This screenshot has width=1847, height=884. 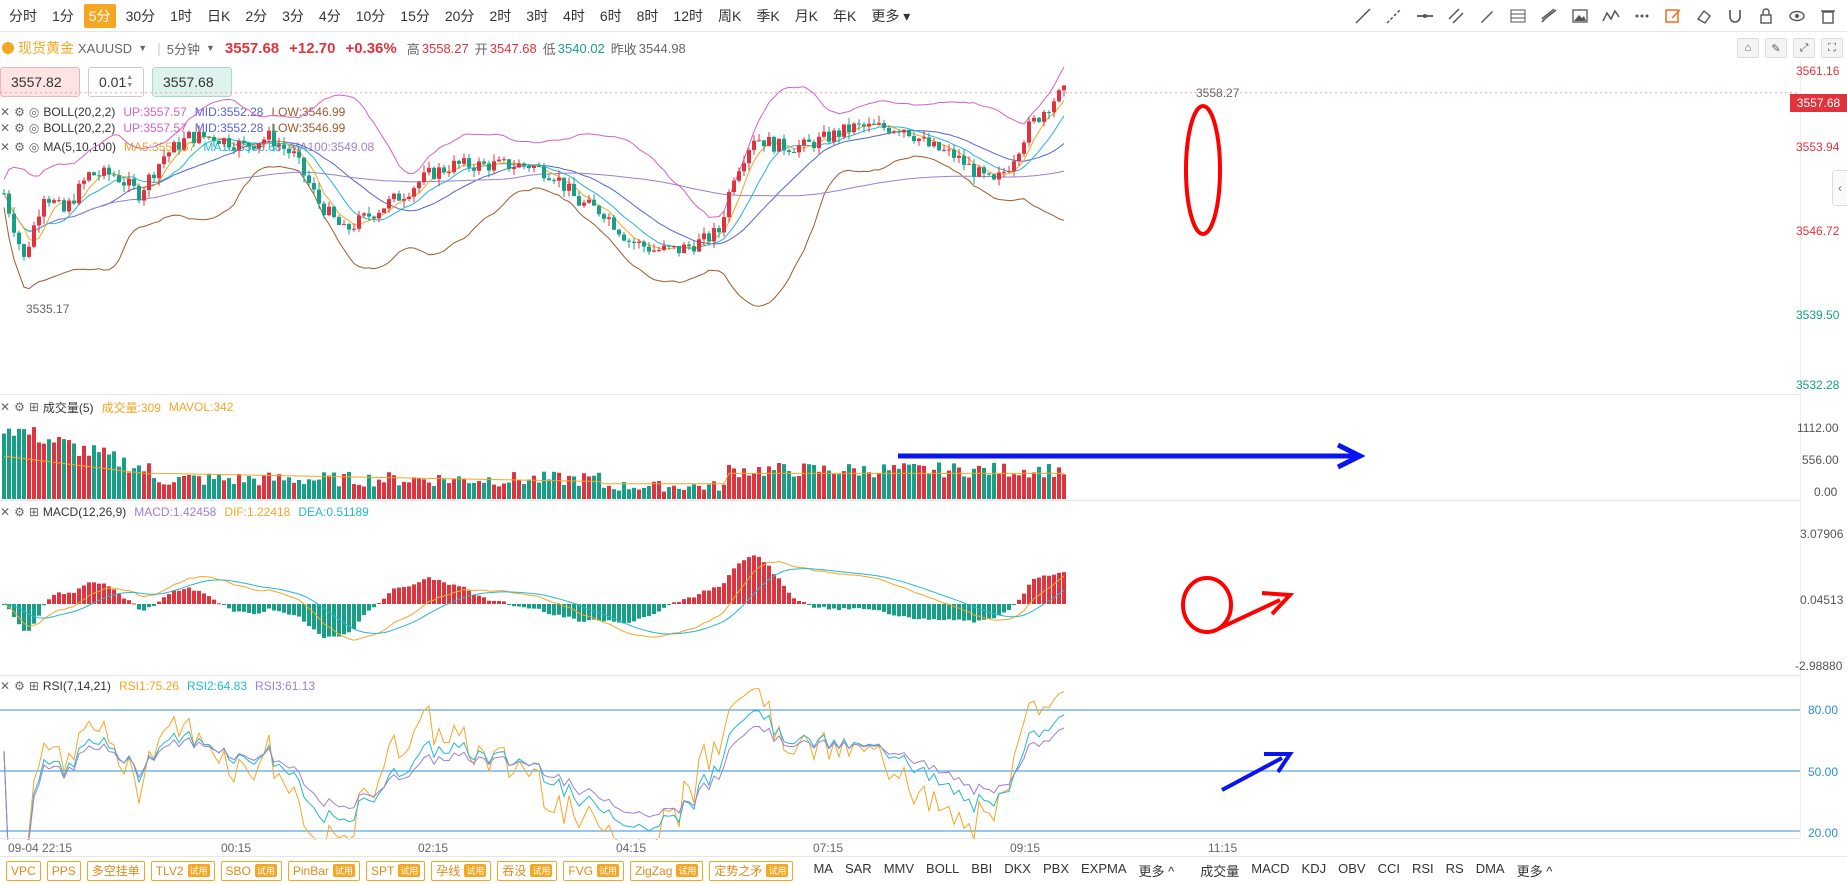 I want to click on sub-indicator-item: DMA, so click(x=1490, y=868).